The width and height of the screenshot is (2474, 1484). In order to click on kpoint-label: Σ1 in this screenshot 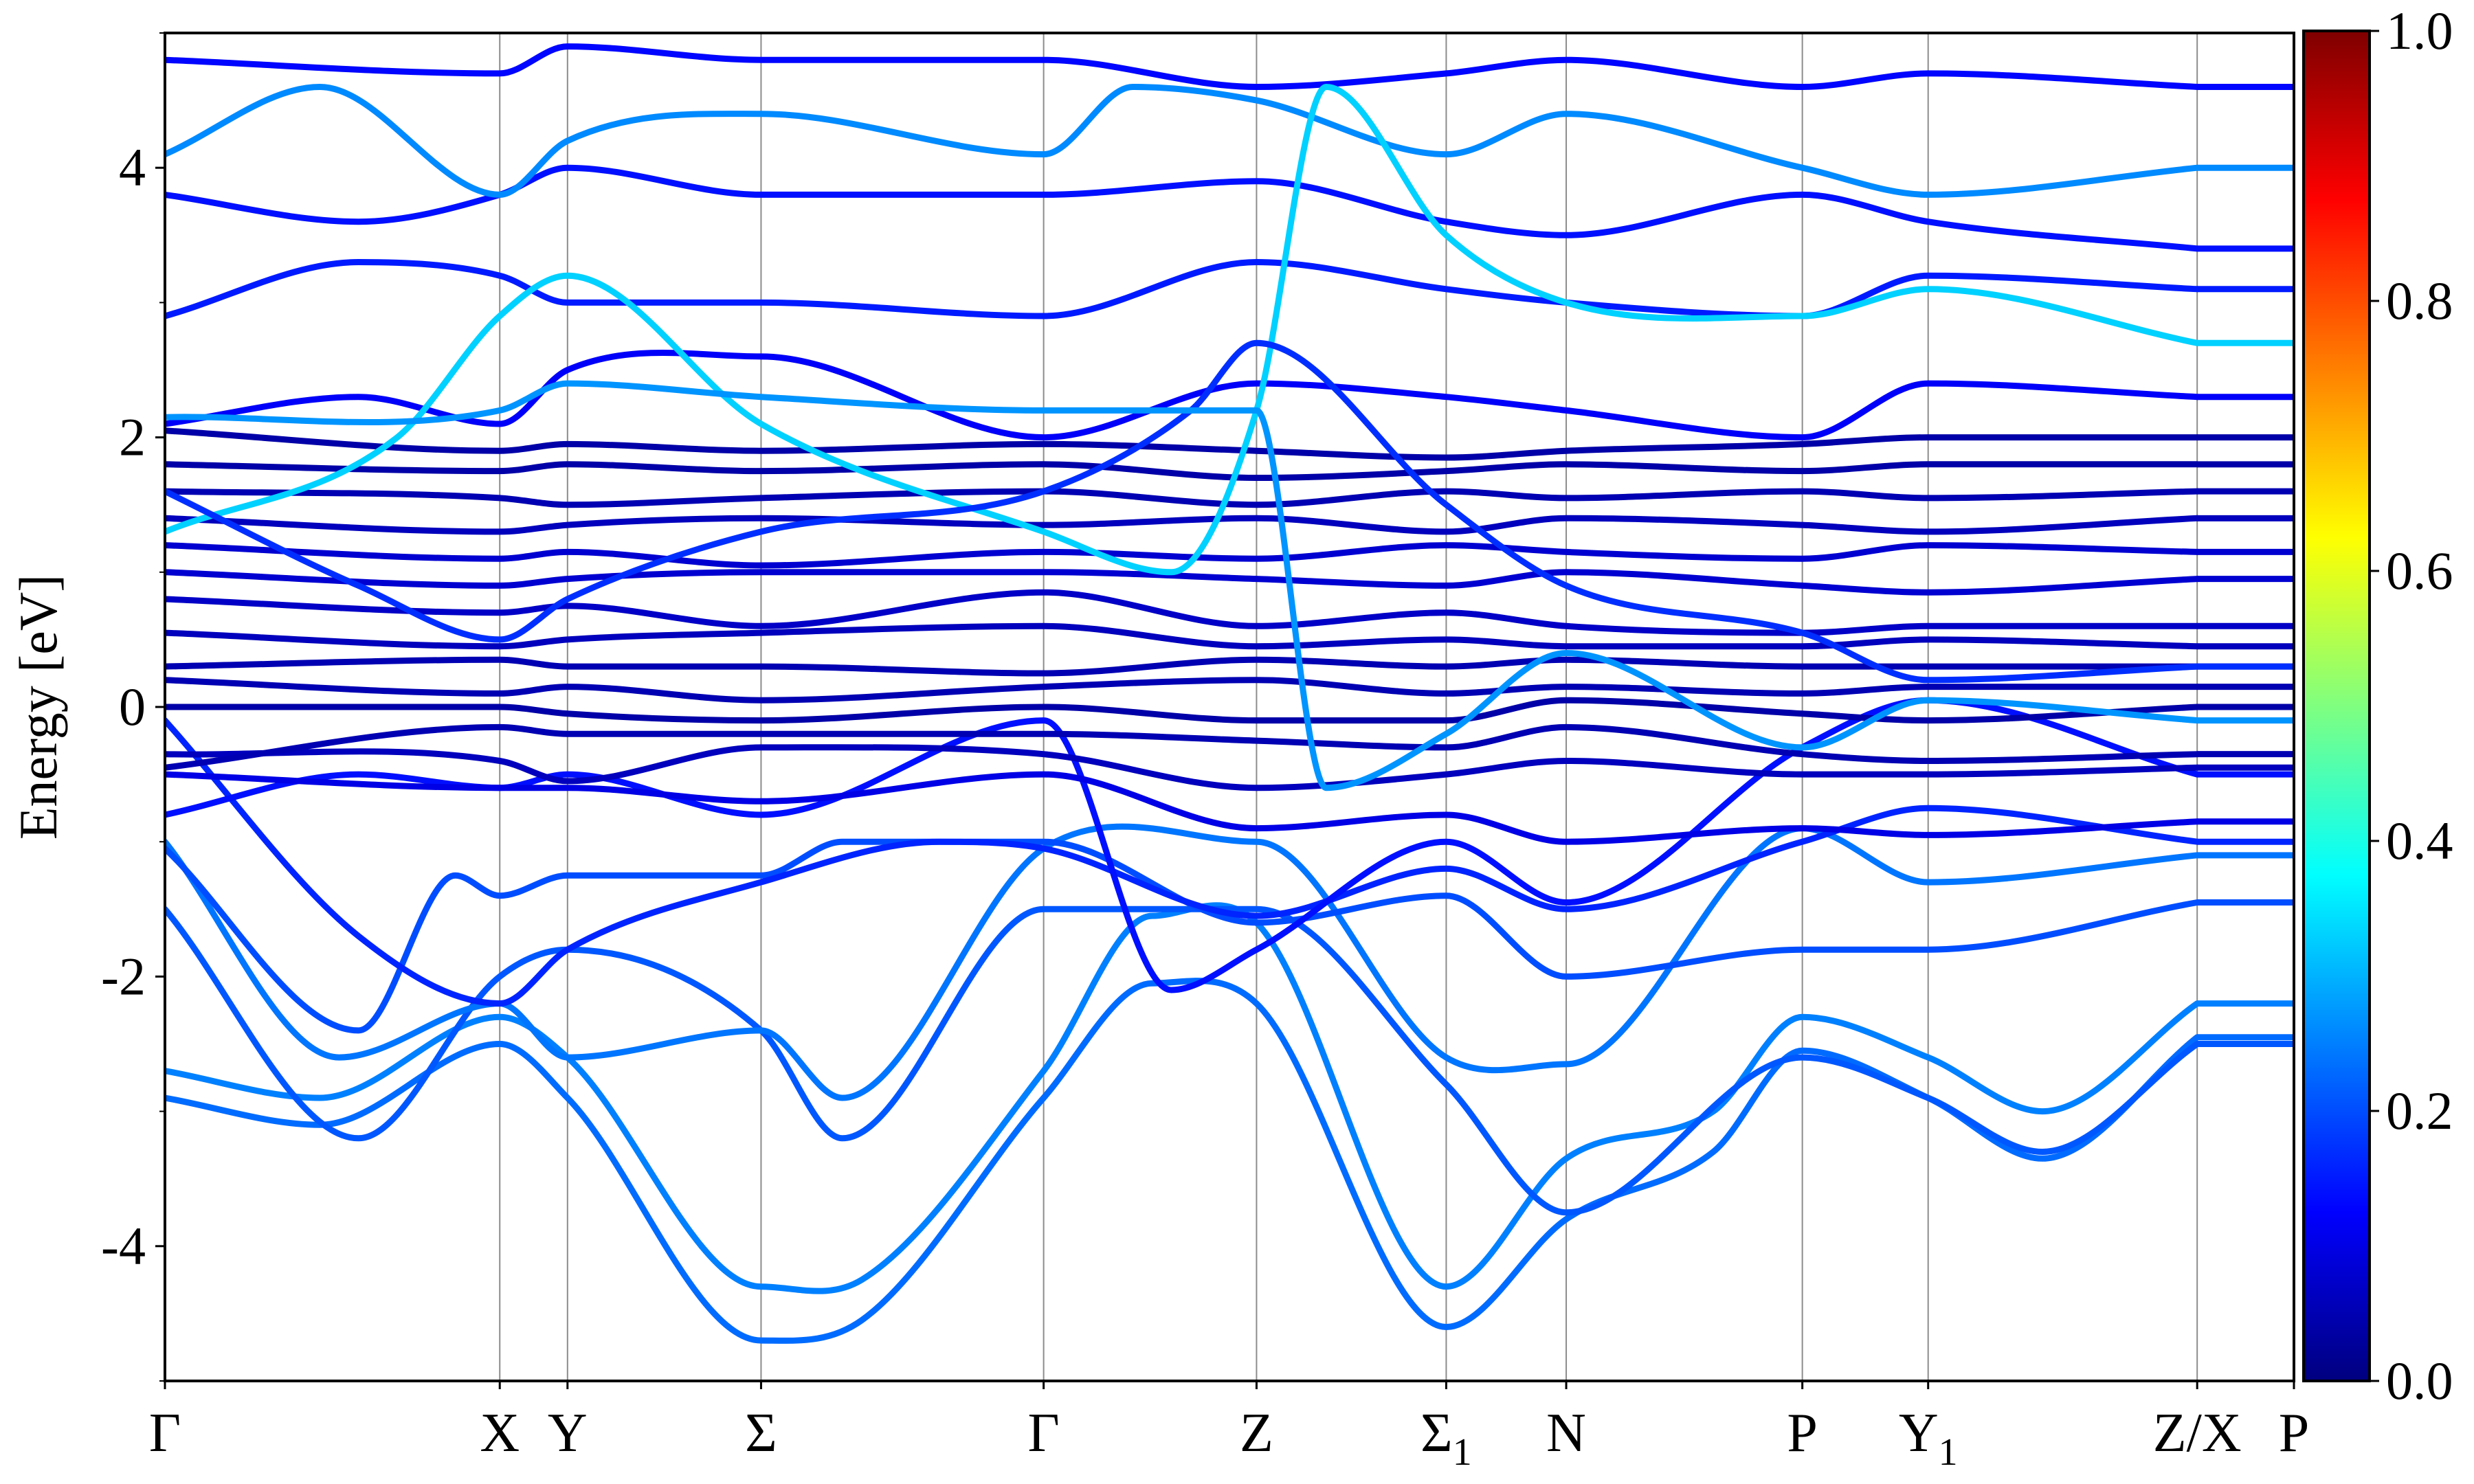, I will do `click(1446, 1438)`.